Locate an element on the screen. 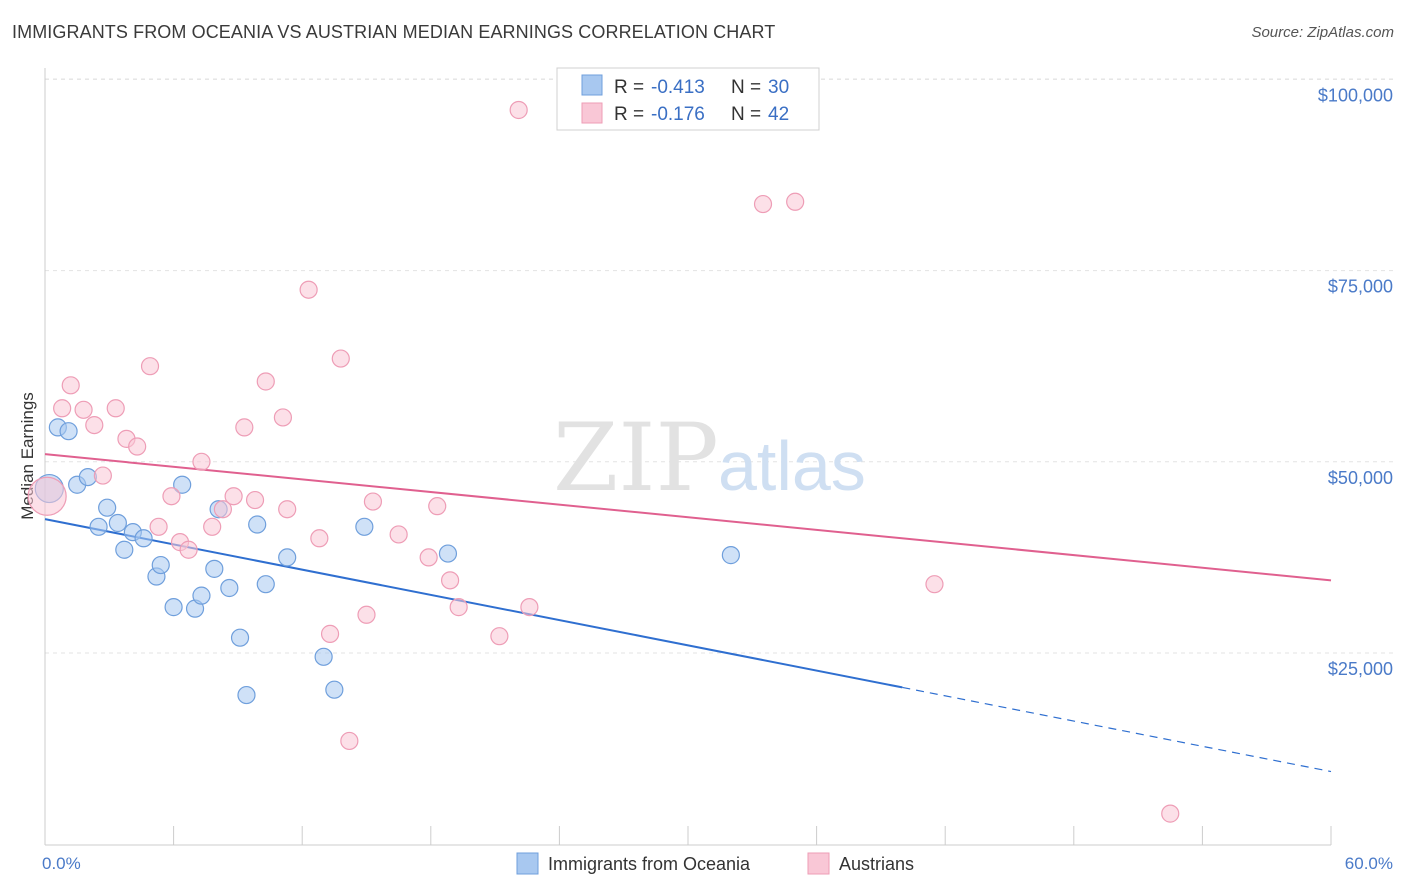 Image resolution: width=1406 pixels, height=892 pixels. legend-r-label-1: R = is located at coordinates (629, 87).